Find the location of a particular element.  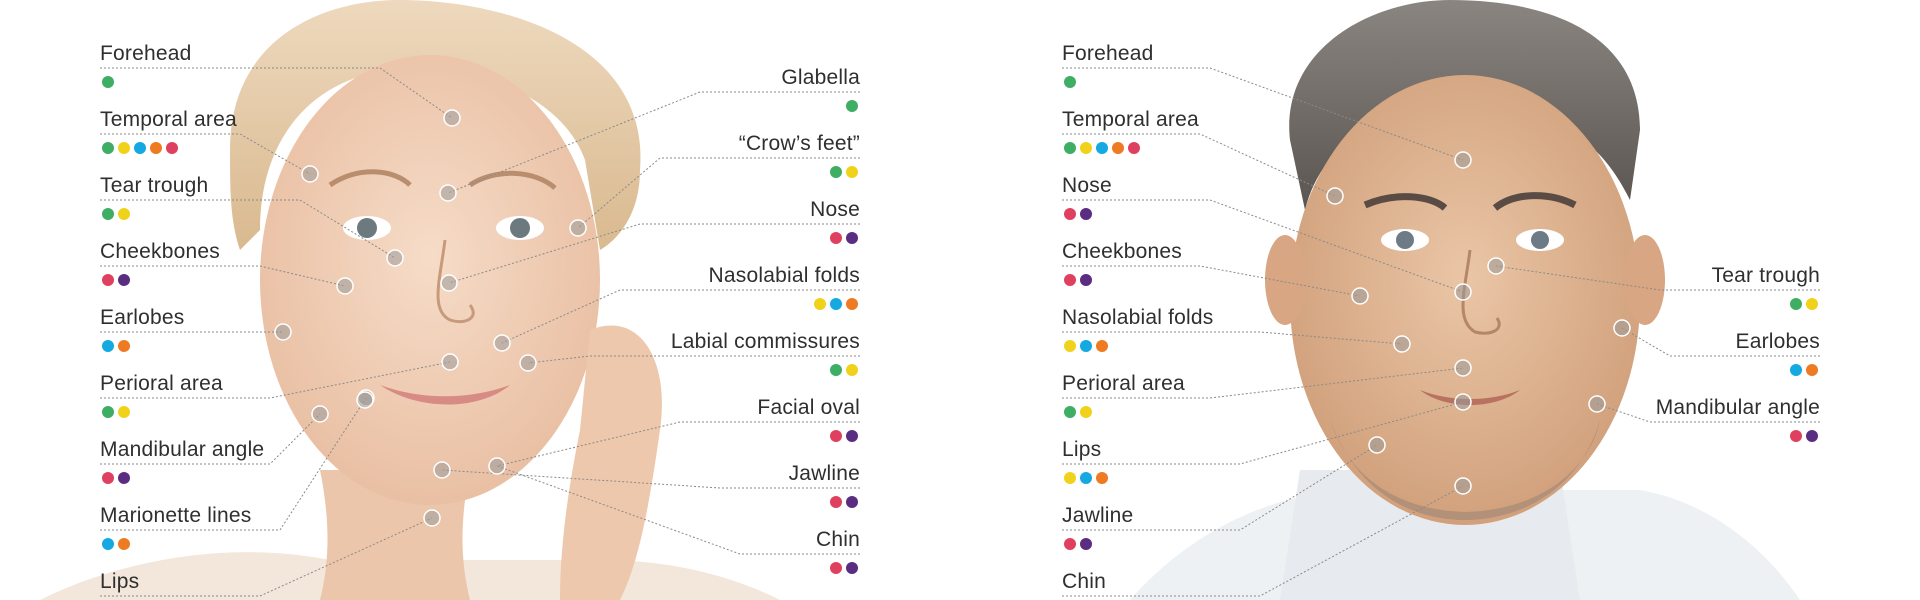

zone-label: Marionette lines is located at coordinates (176, 515).